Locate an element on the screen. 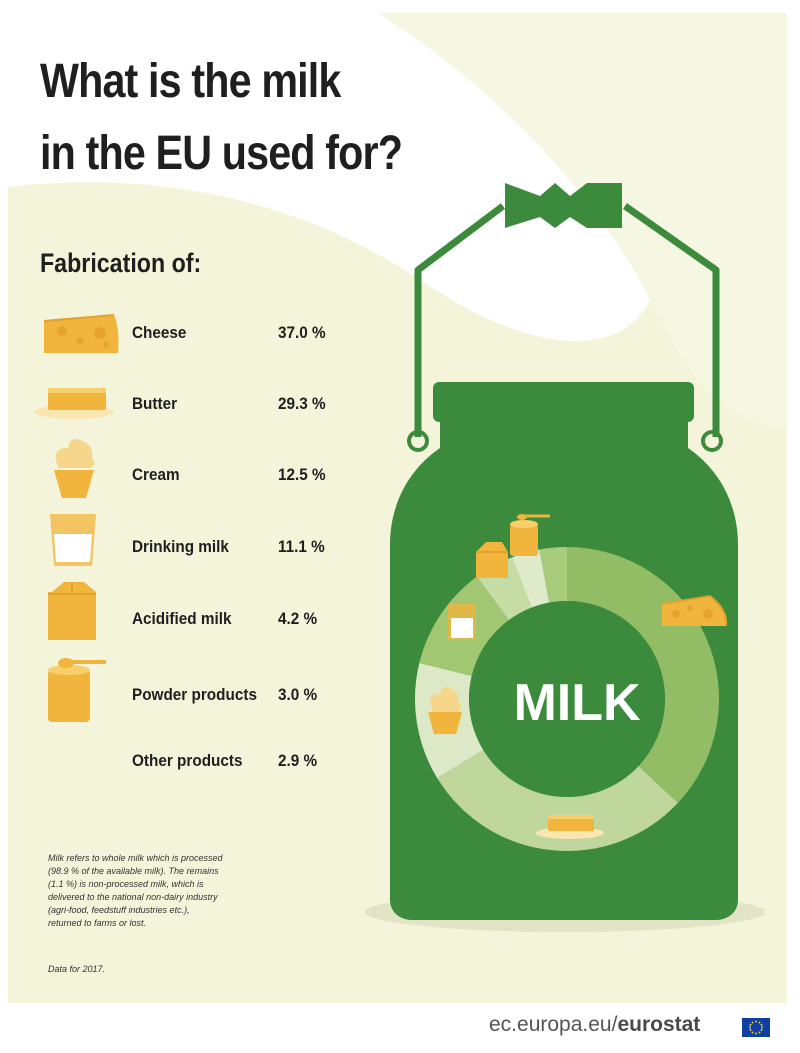 The width and height of the screenshot is (800, 1053). donut-cream-icon is located at coordinates (445, 710).